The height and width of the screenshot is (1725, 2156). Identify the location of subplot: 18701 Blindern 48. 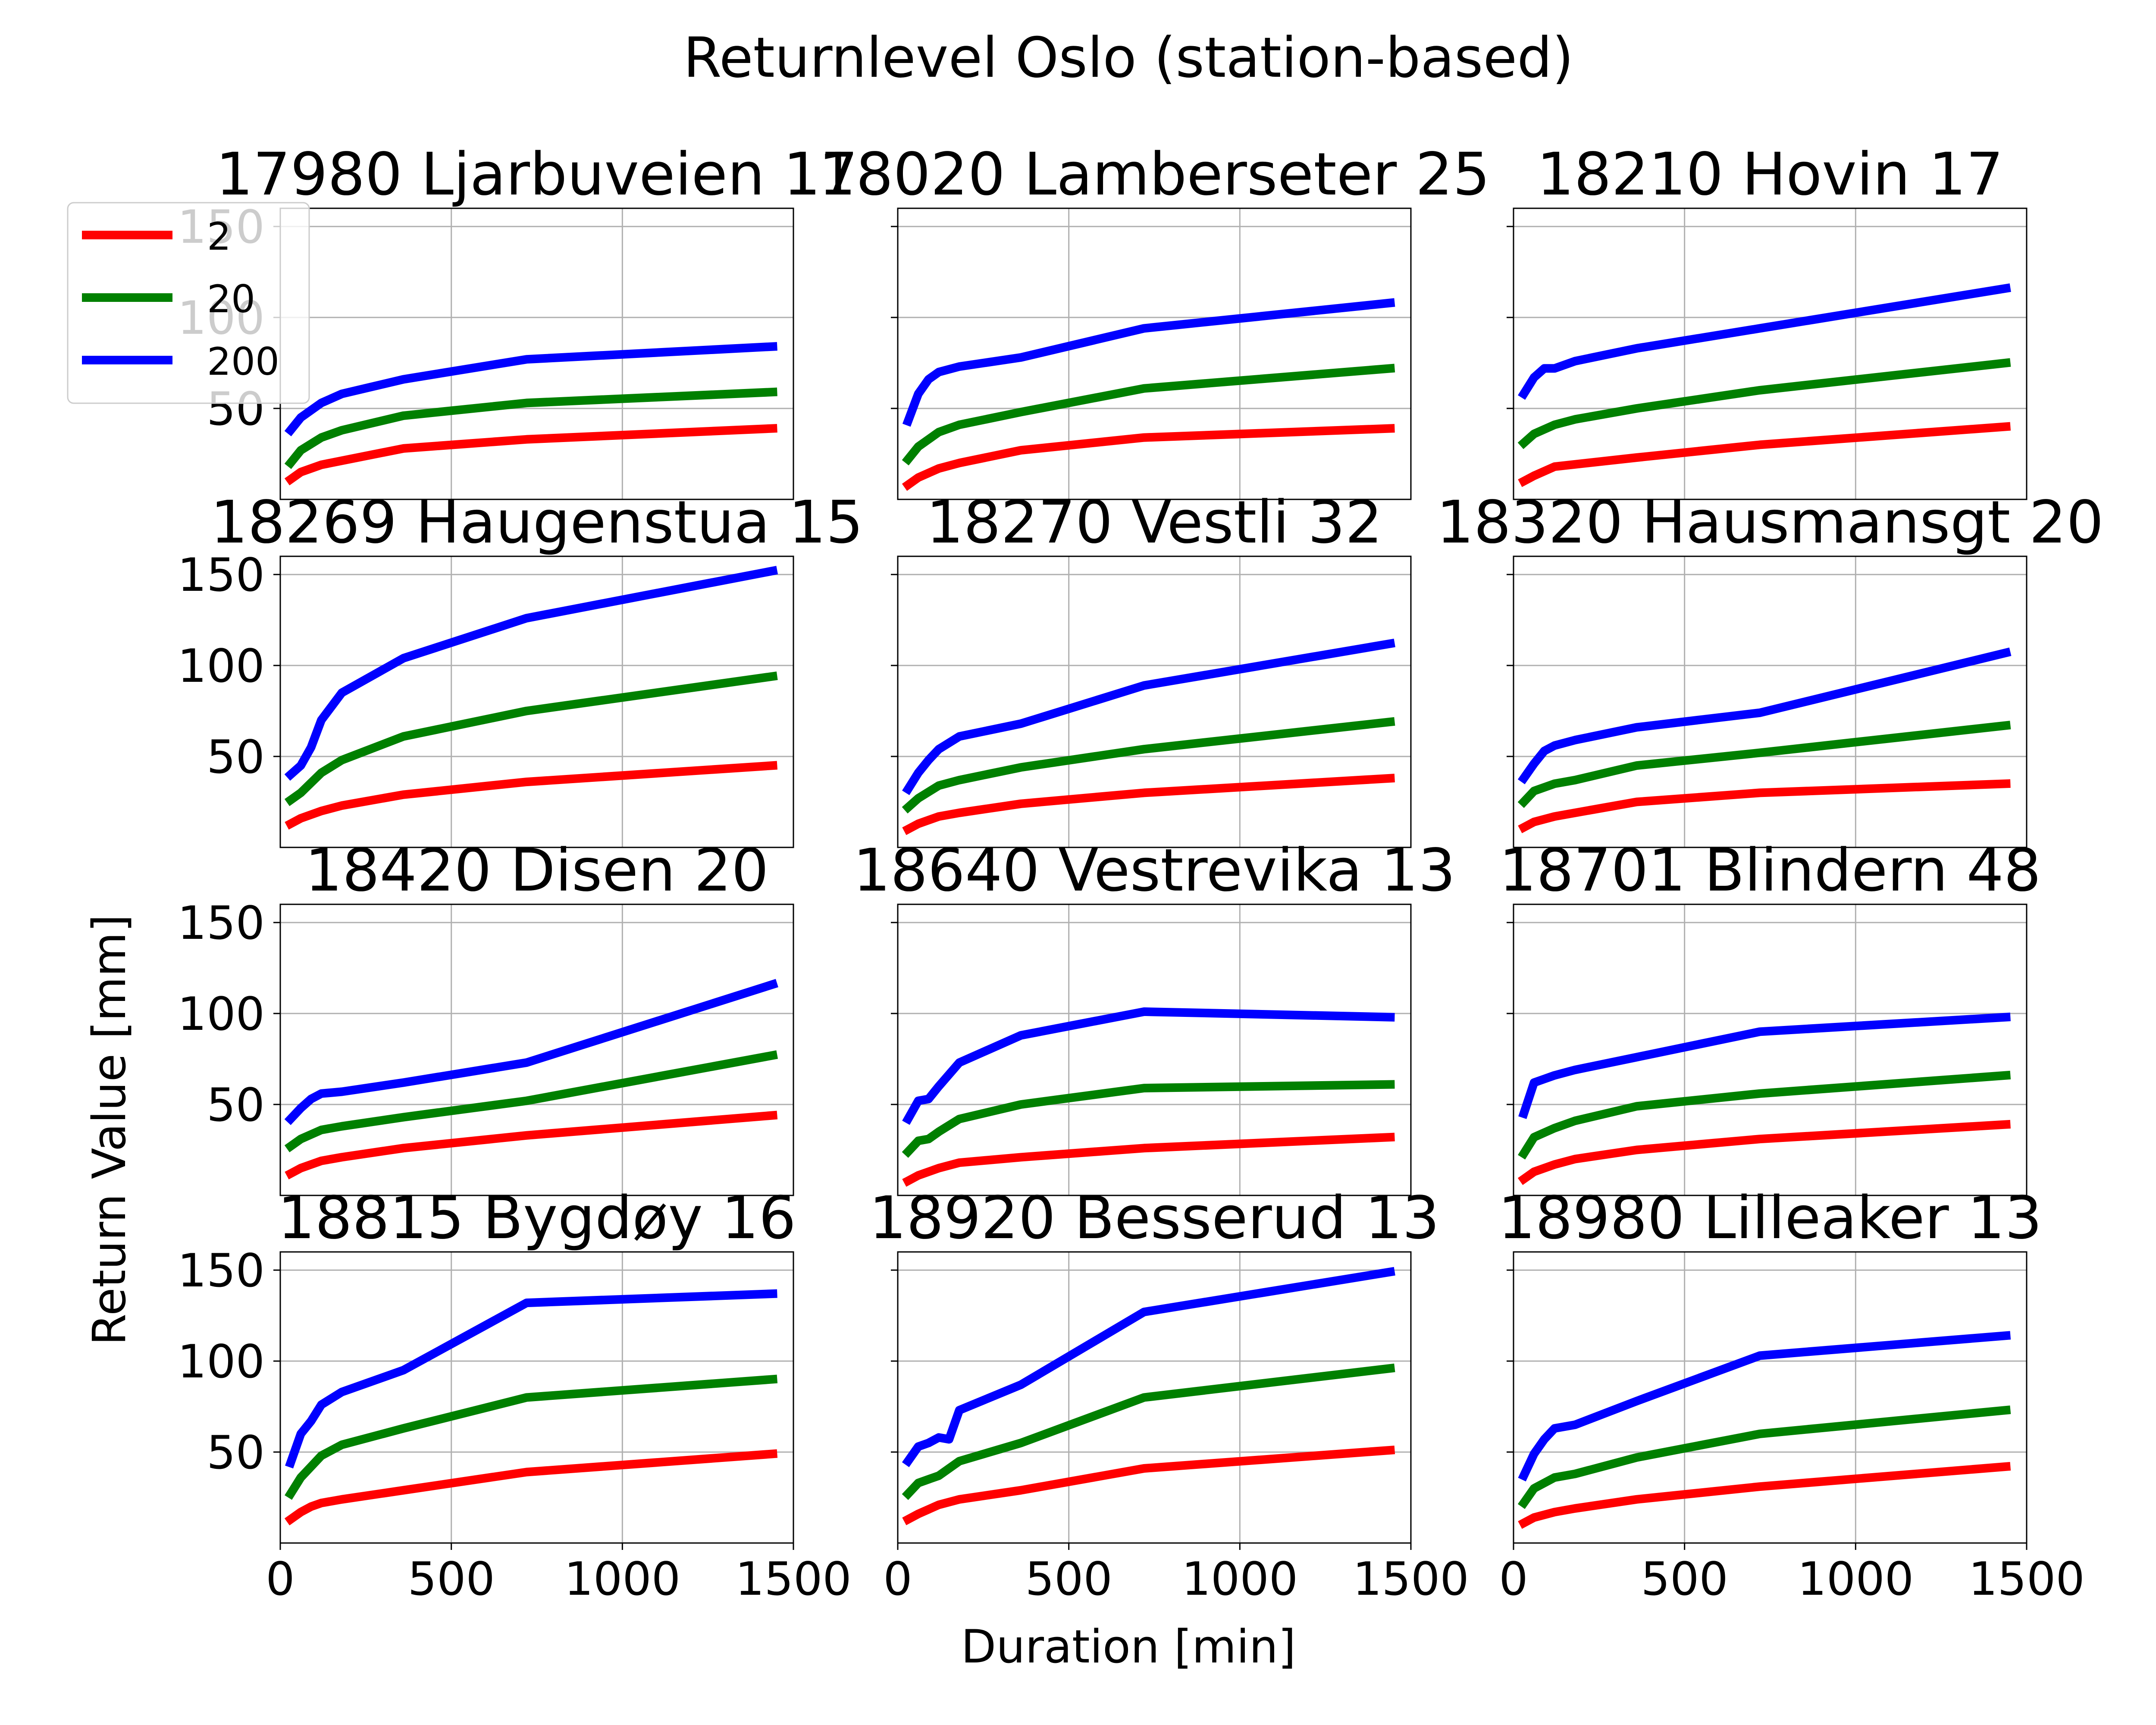
(1770, 1017).